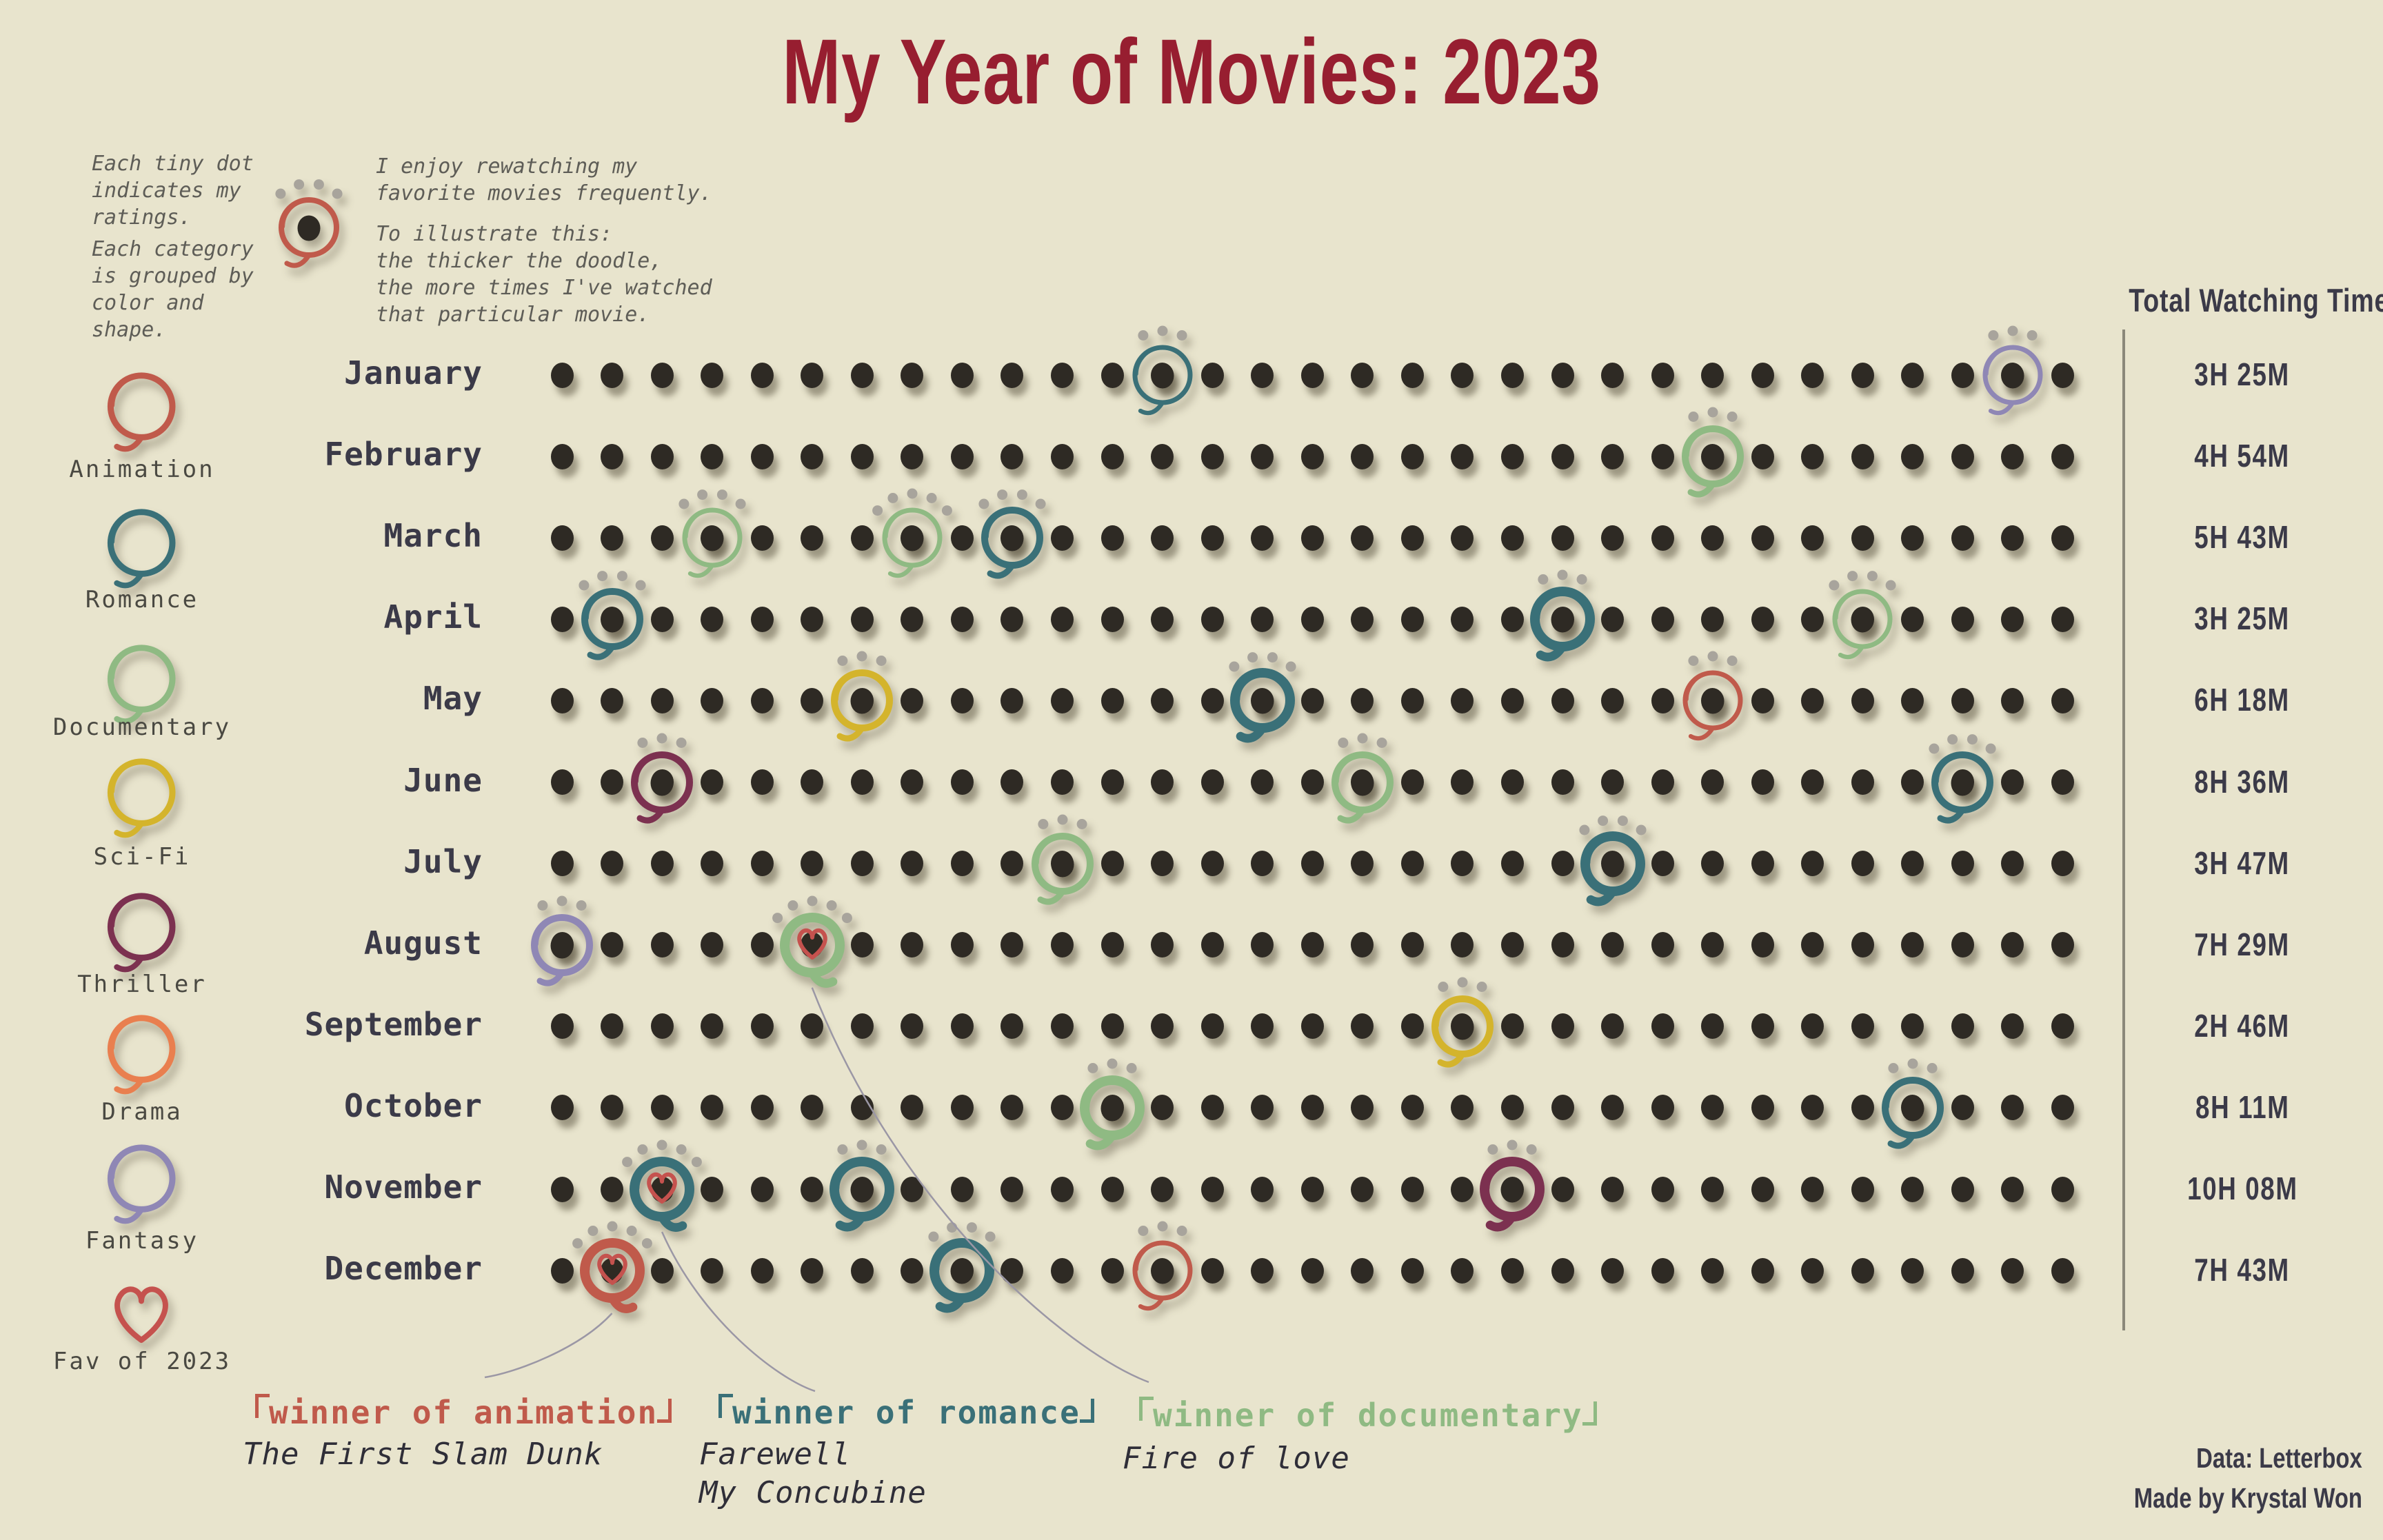 This screenshot has width=2383, height=1540. I want to click on winner-movie-title: Fire of love, so click(1236, 1459).